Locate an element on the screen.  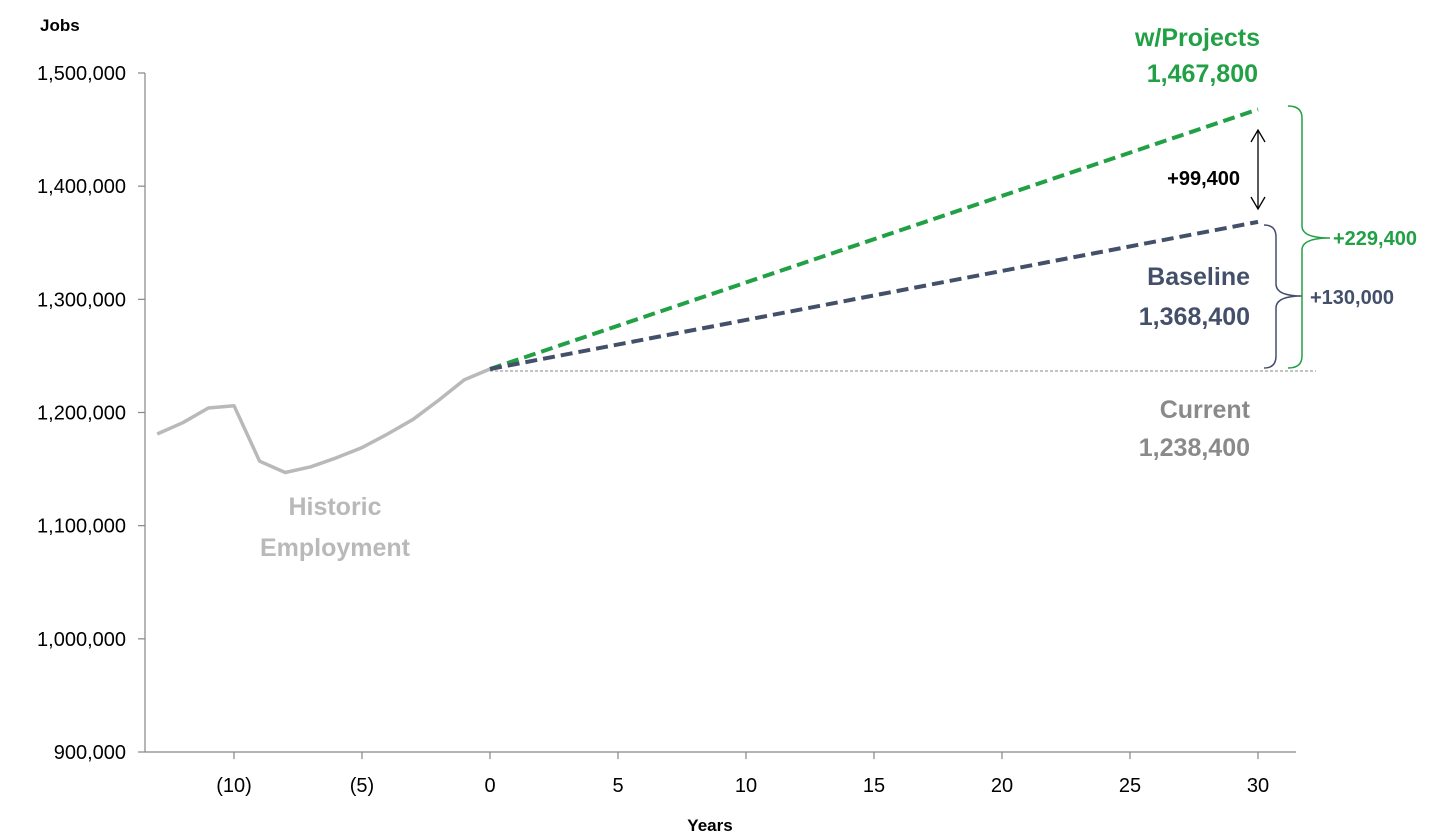
x-tick-label: 0 is located at coordinates (489, 786).